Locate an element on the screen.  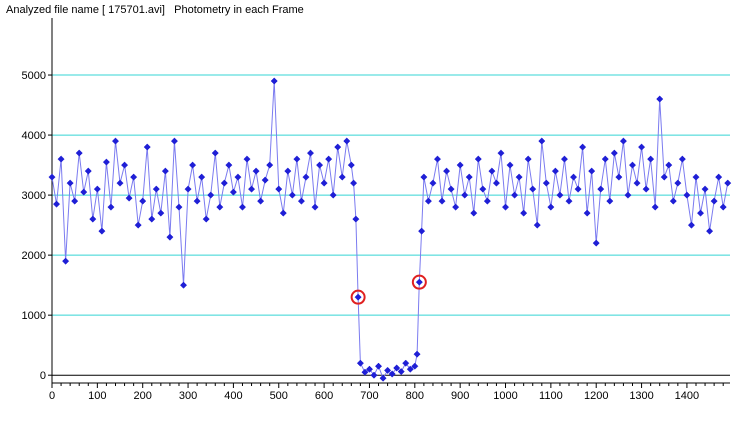
y-tick-label: 0 is located at coordinates (43, 376).